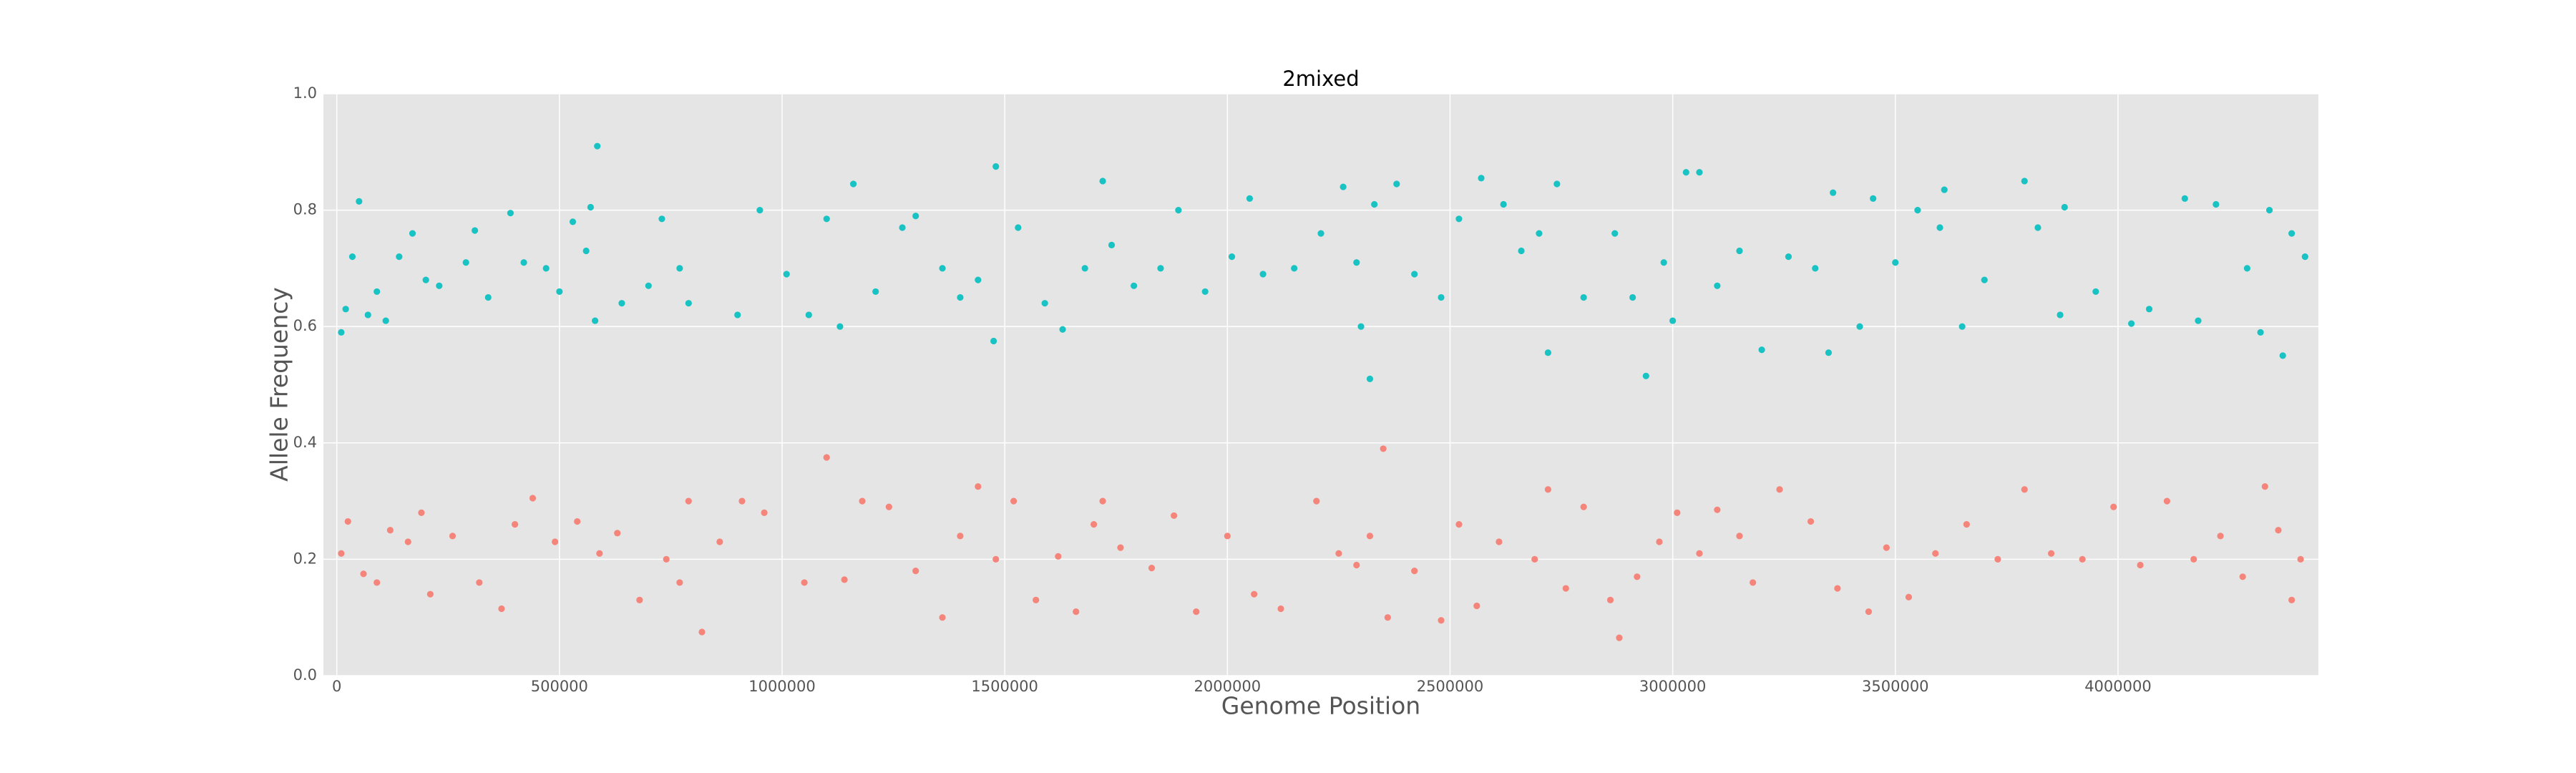 Image resolution: width=2576 pixels, height=773 pixels. Describe the element at coordinates (336, 686) in the screenshot. I see `x-tick-label: 0` at that location.